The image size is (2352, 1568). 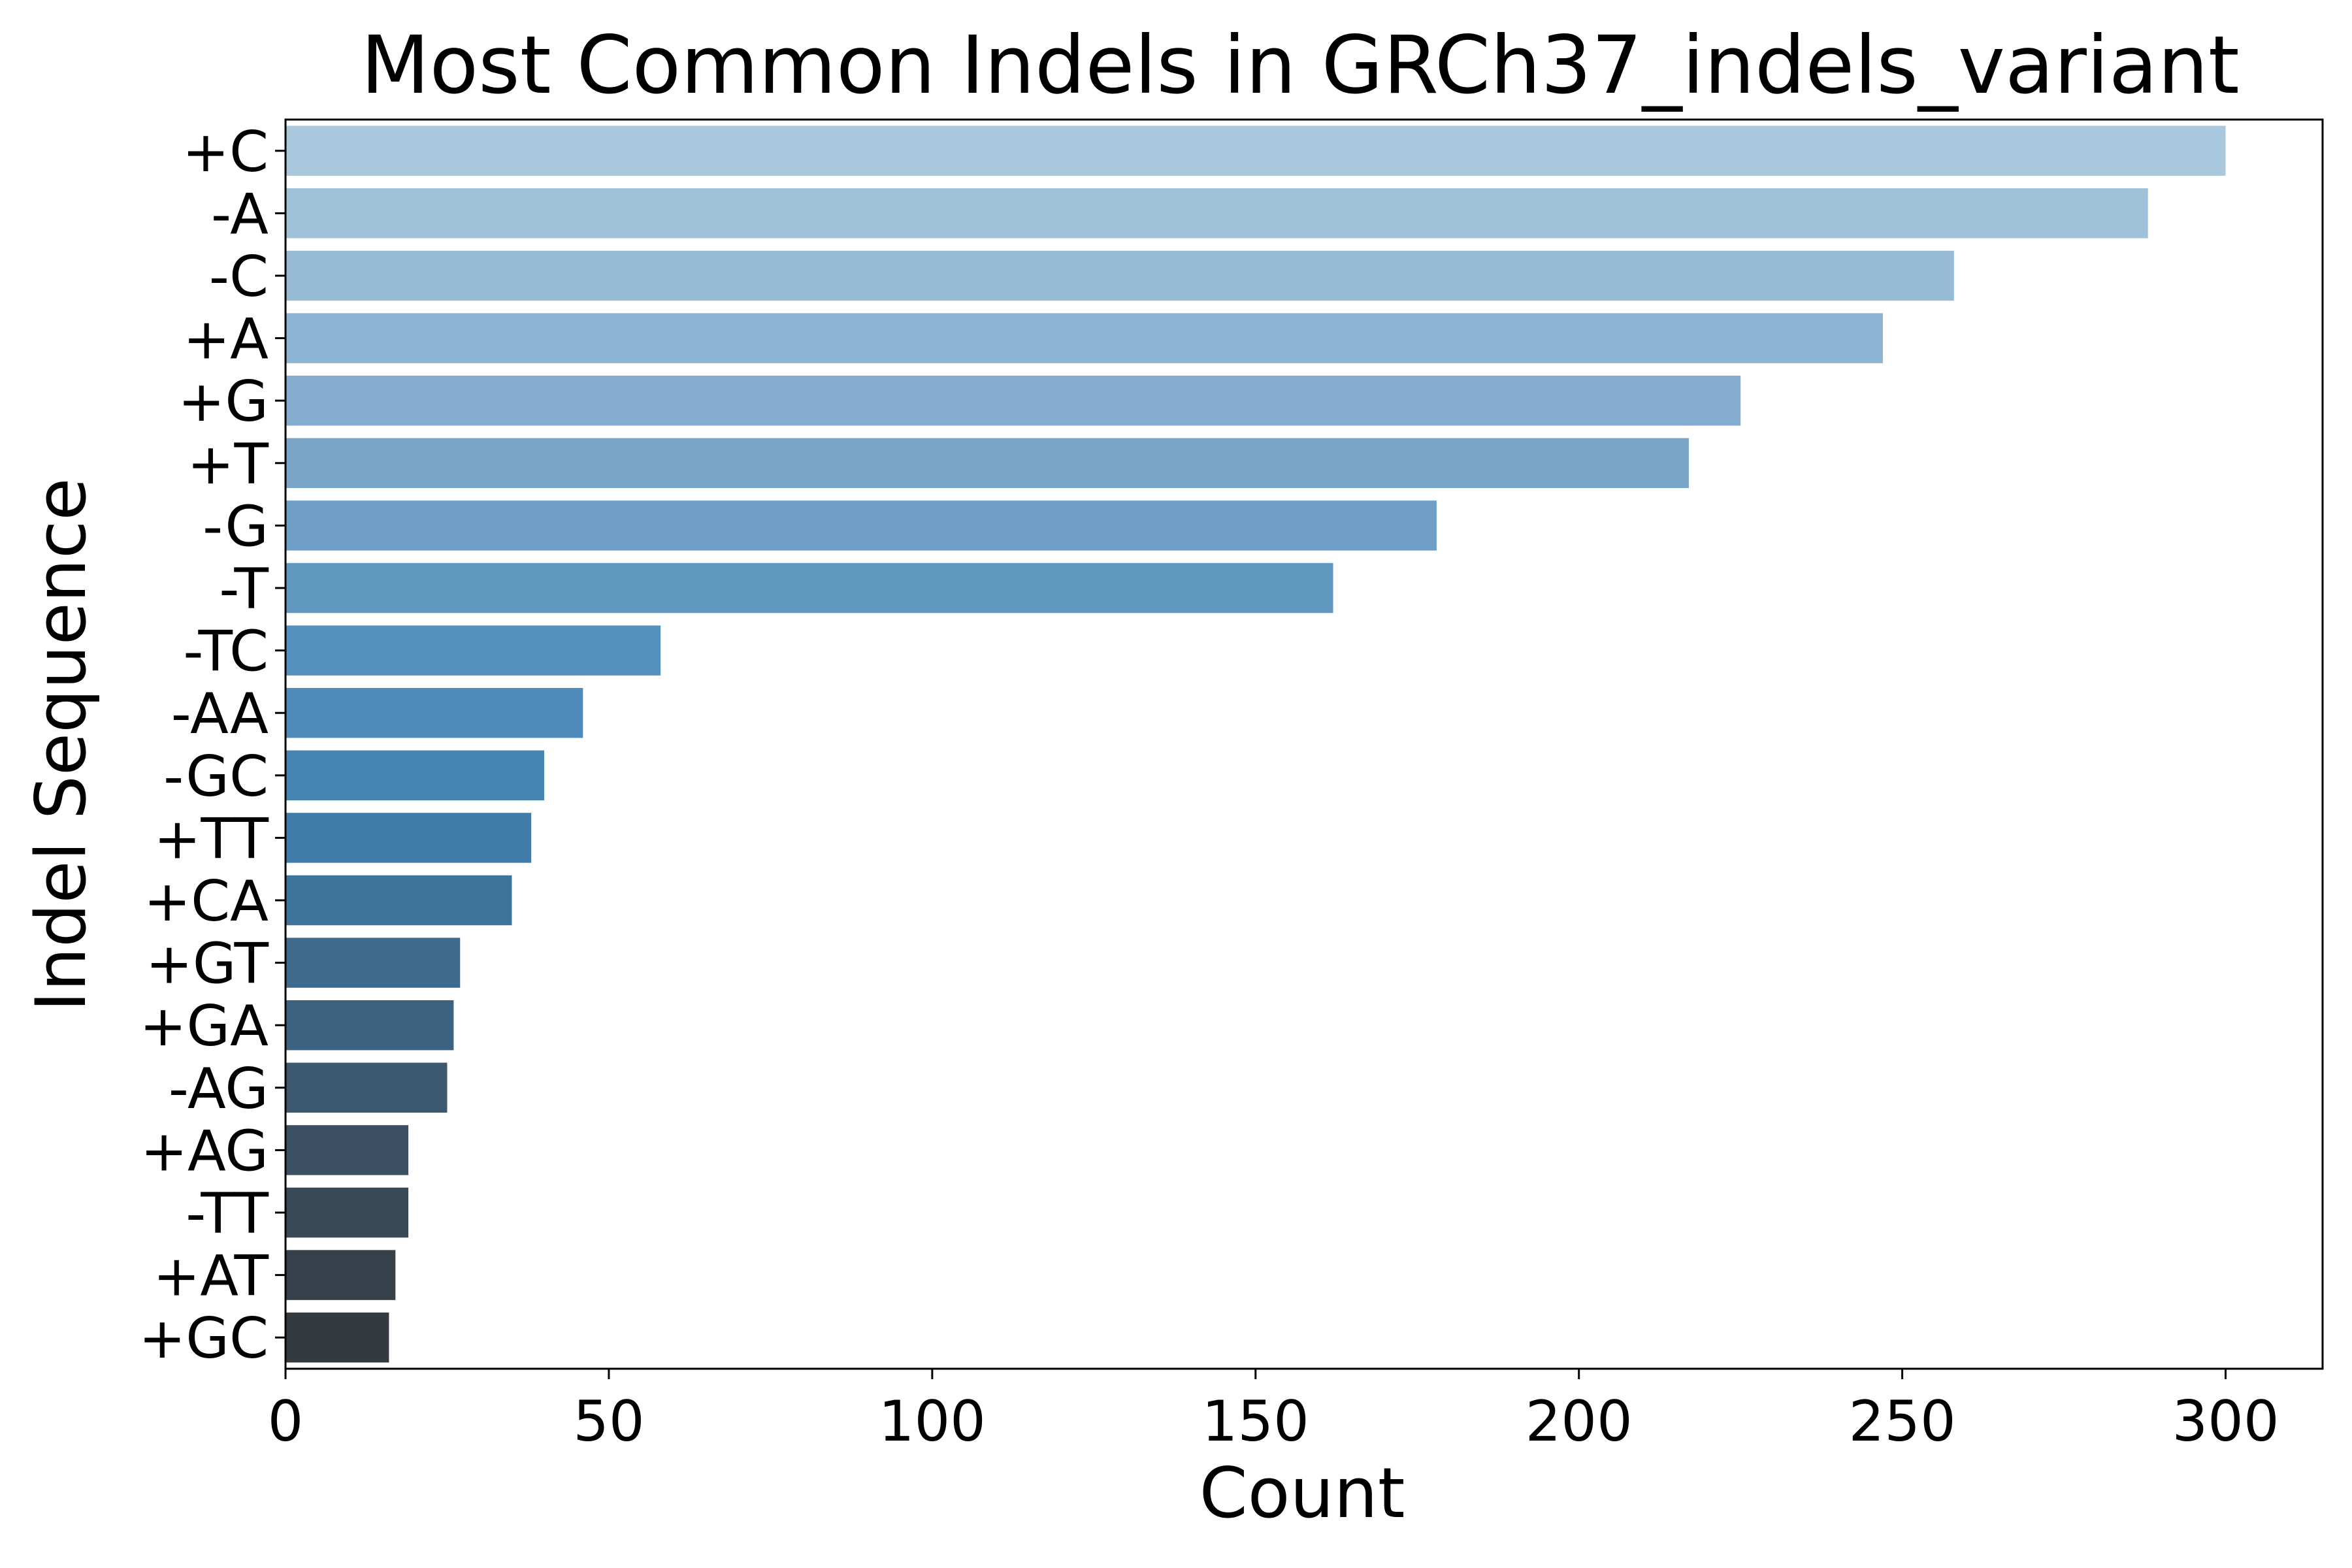 I want to click on y-tick-label: +G, so click(x=223, y=401).